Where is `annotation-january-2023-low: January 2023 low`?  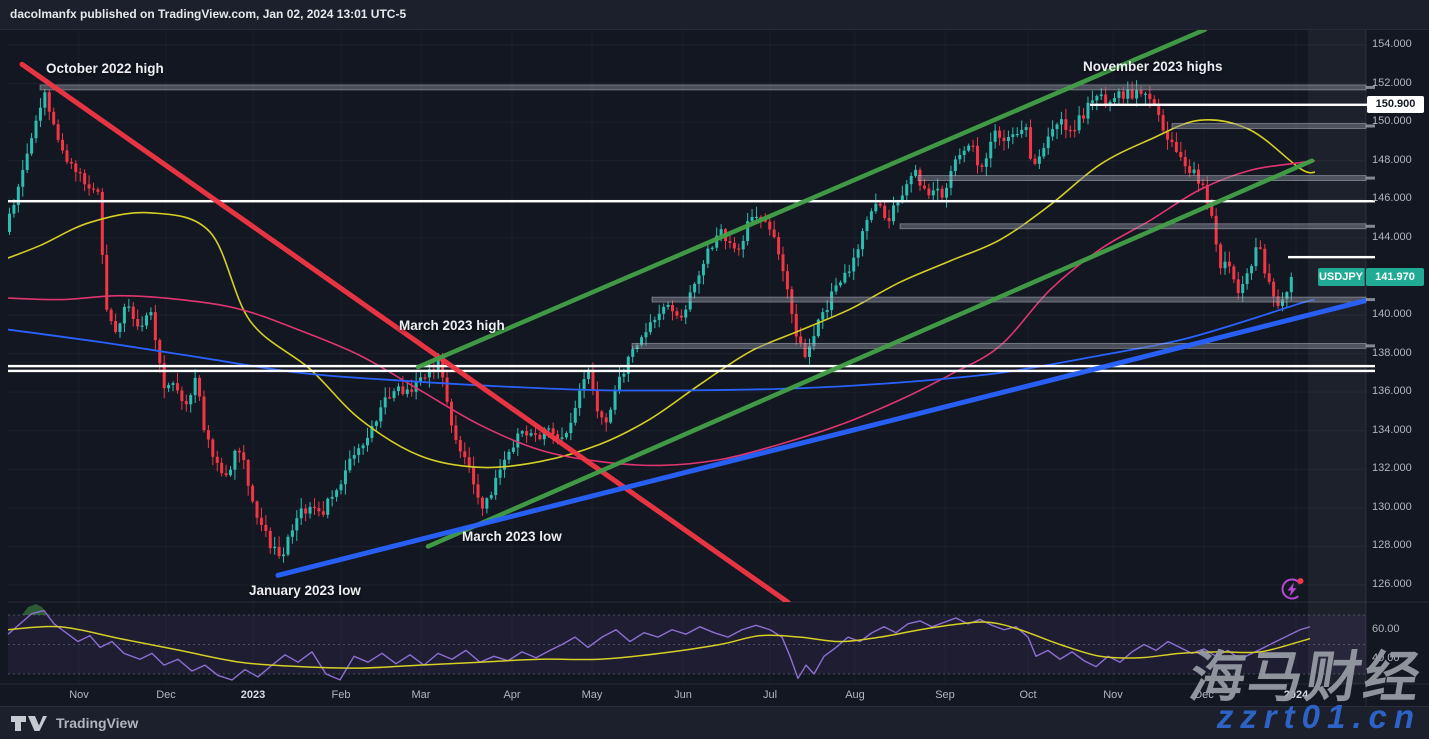 annotation-january-2023-low: January 2023 low is located at coordinates (305, 590).